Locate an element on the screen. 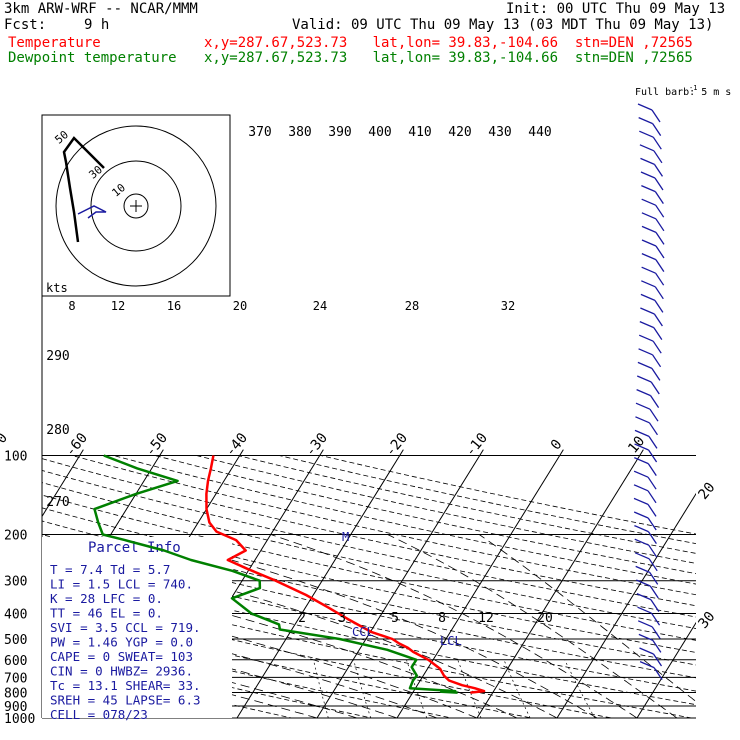  hodograph-speed-label: 12 is located at coordinates (118, 306).